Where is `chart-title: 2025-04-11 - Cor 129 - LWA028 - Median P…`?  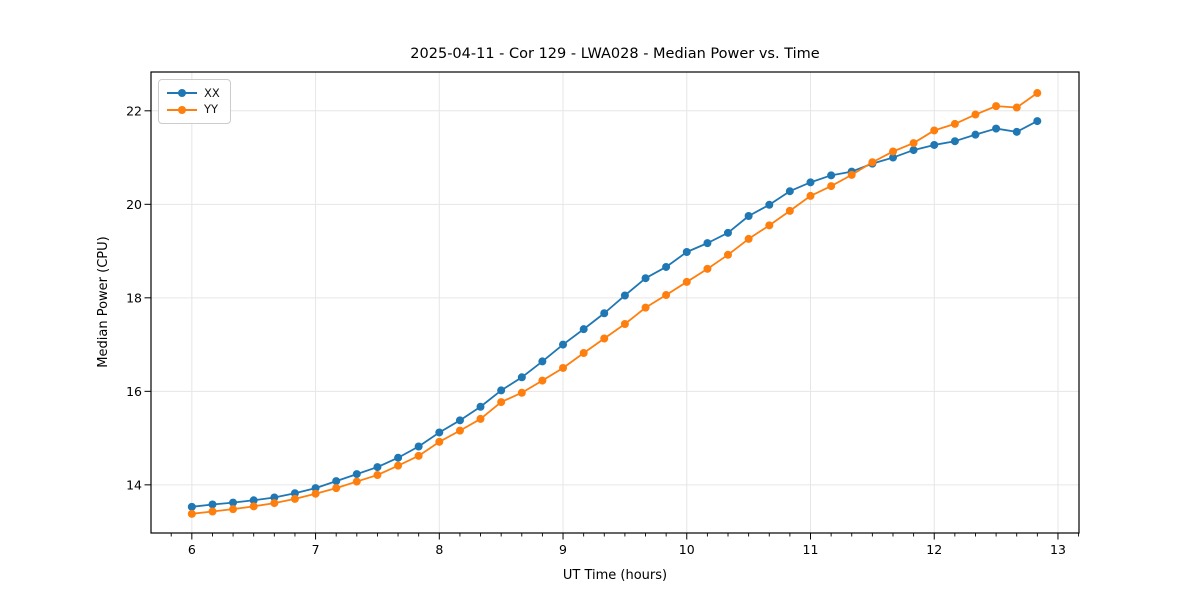 chart-title: 2025-04-11 - Cor 129 - LWA028 - Median P… is located at coordinates (614, 54).